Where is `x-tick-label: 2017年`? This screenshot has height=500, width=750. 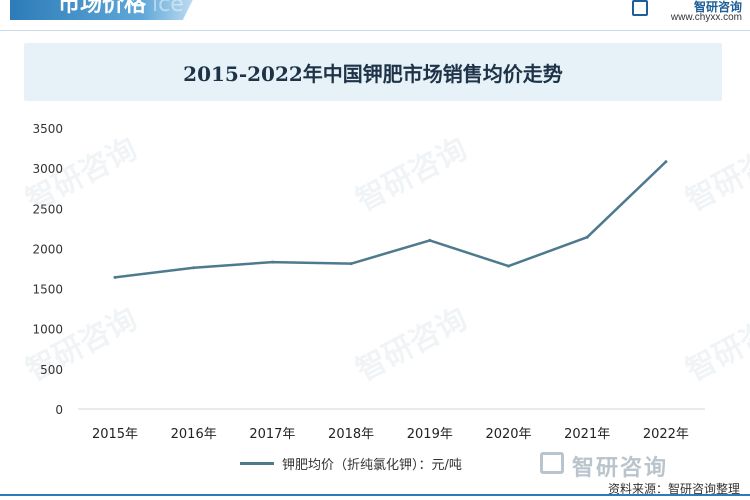 x-tick-label: 2017年 is located at coordinates (272, 434).